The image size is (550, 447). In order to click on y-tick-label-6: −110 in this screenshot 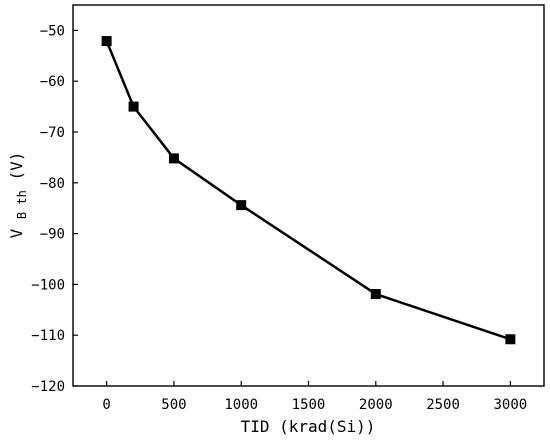, I will do `click(48, 336)`.